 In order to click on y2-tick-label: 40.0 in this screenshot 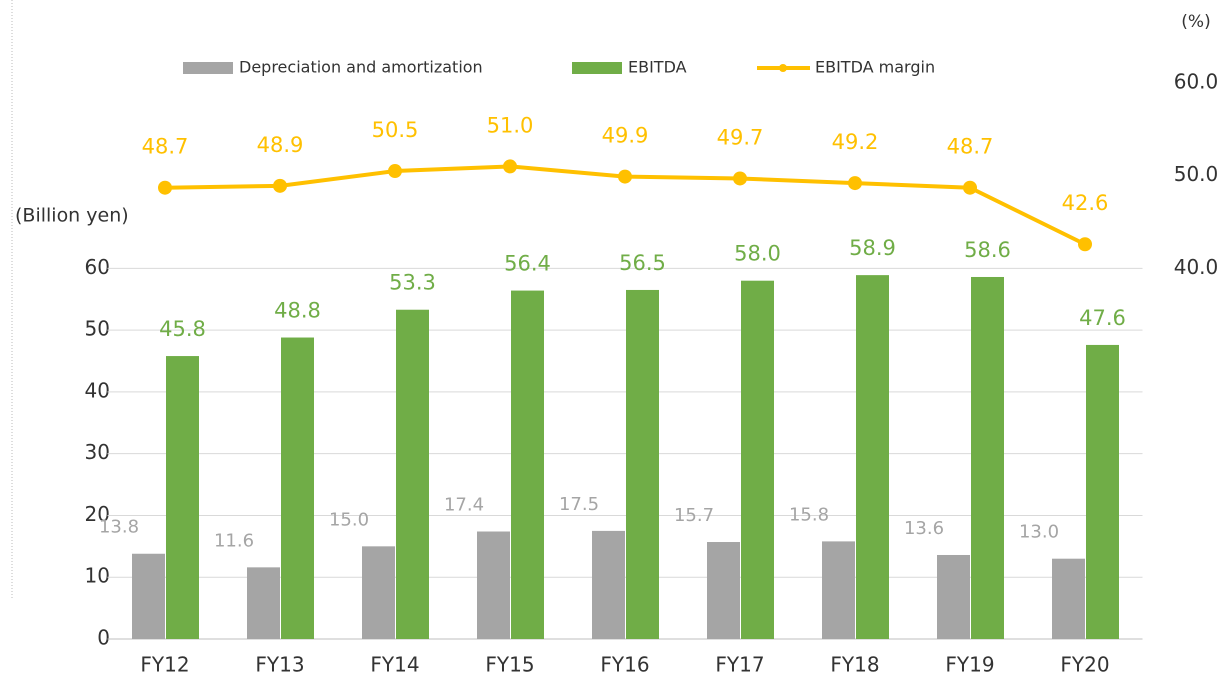, I will do `click(1196, 267)`.